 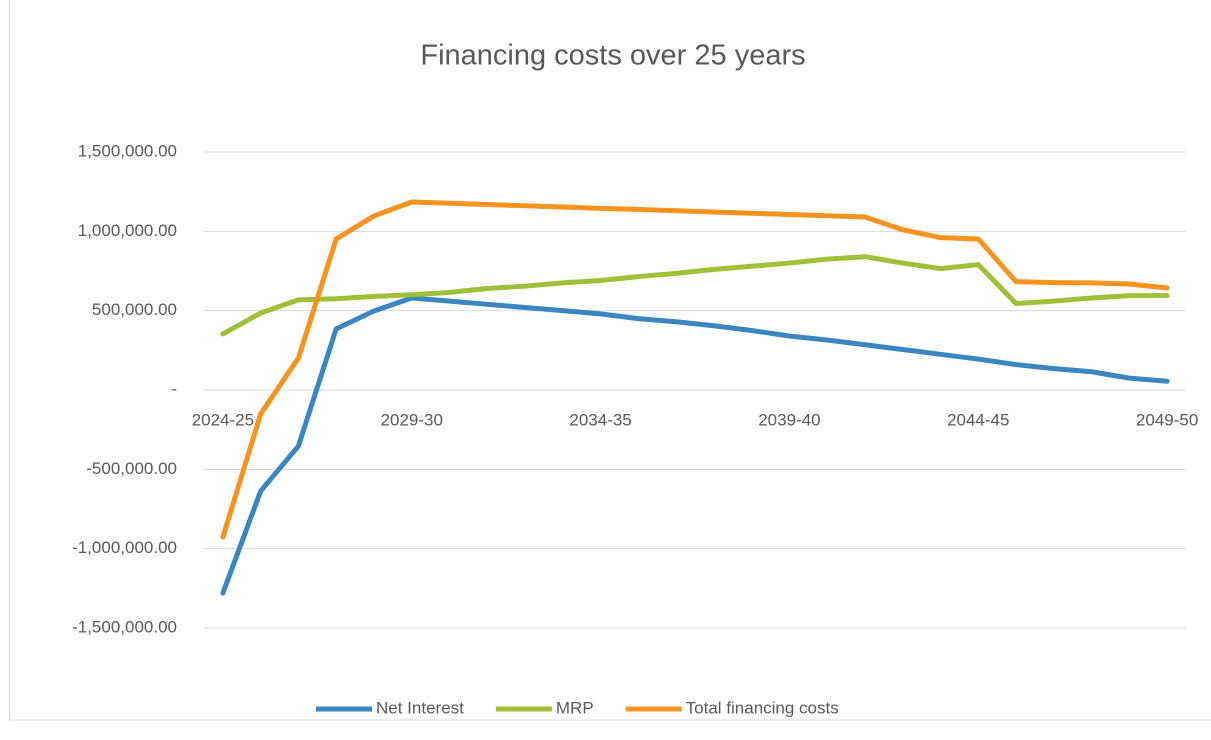 I want to click on y-tick-label: -1,500,000.00, so click(x=124, y=626).